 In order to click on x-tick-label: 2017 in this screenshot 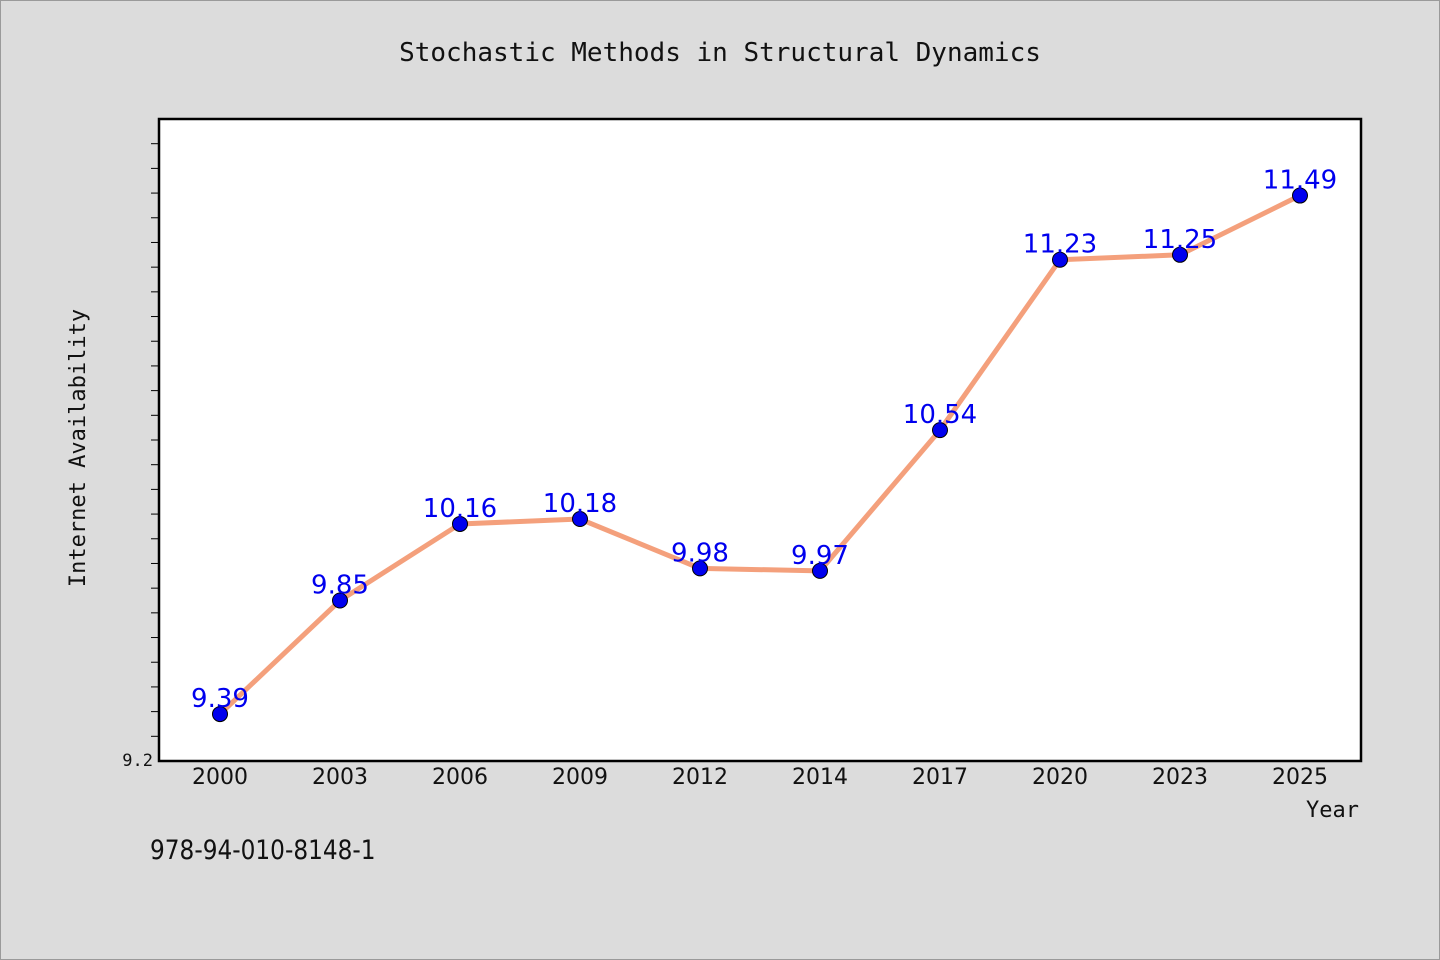, I will do `click(940, 777)`.